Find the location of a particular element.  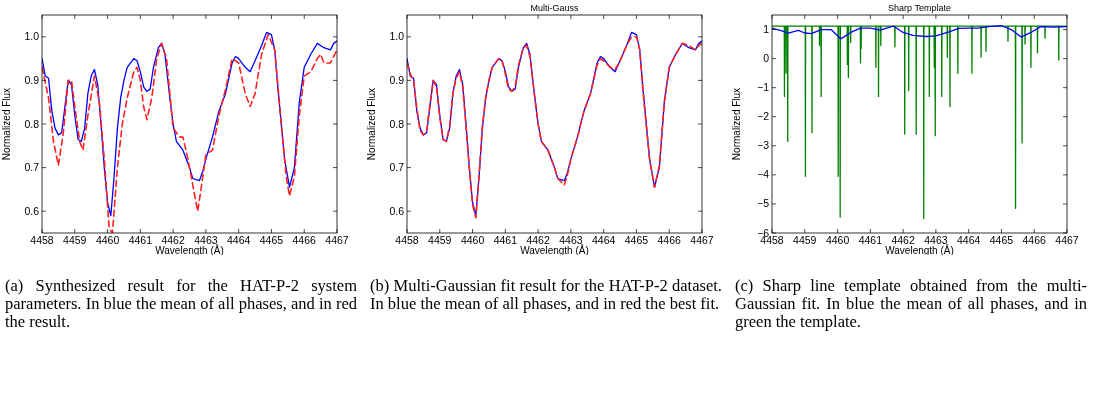

chart-title: Sharp Template is located at coordinates (919, 8).